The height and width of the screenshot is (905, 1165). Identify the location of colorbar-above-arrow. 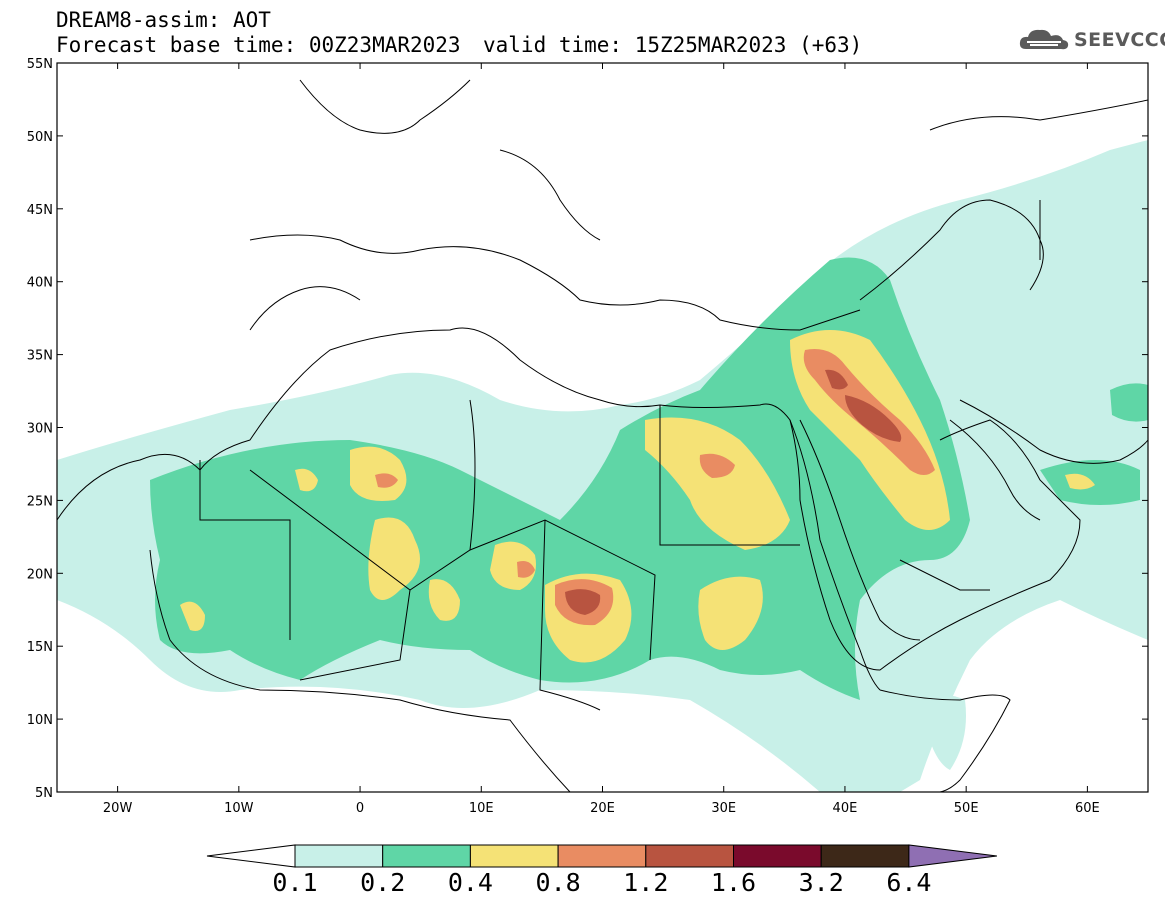
(952, 856).